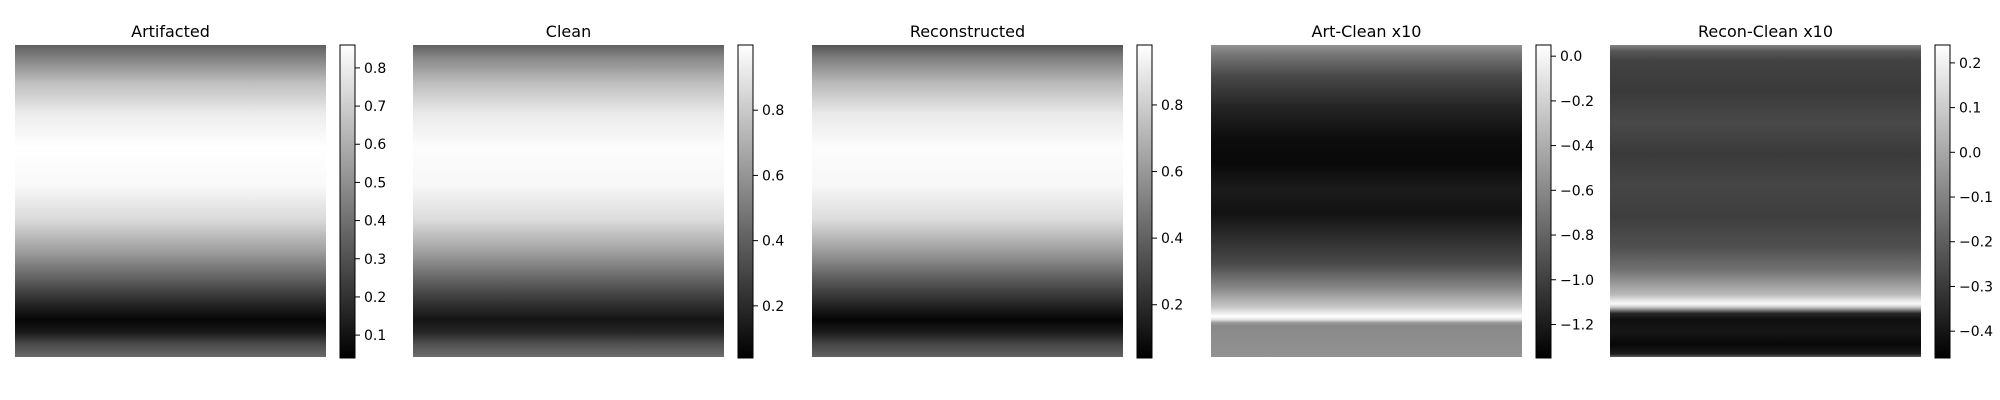 The image size is (2000, 400). Describe the element at coordinates (170, 31) in the screenshot. I see `panel-title: Artifacted` at that location.